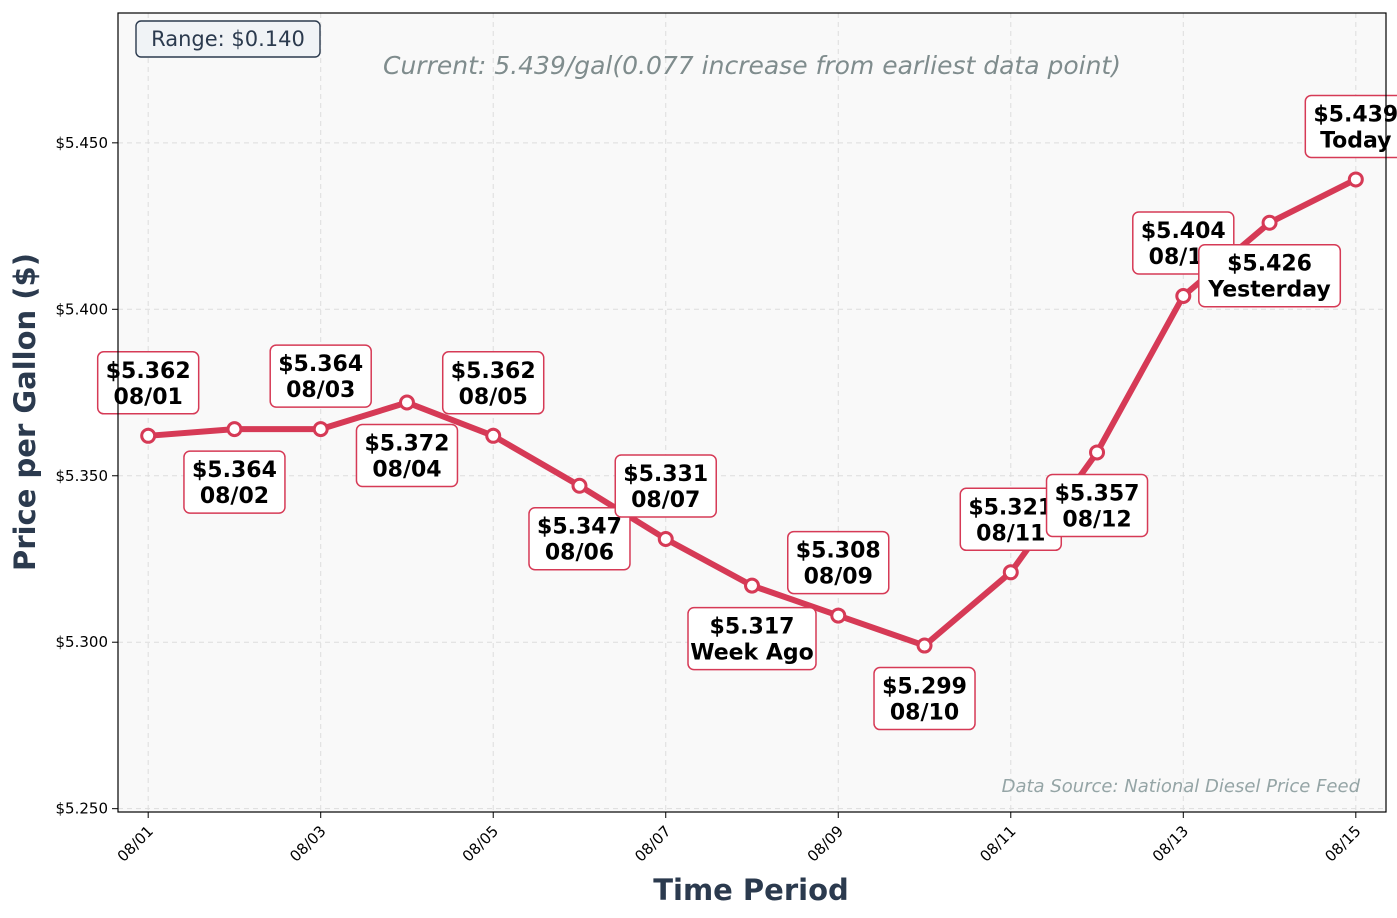  Describe the element at coordinates (665, 474) in the screenshot. I see `data-label-price: $5.331` at that location.